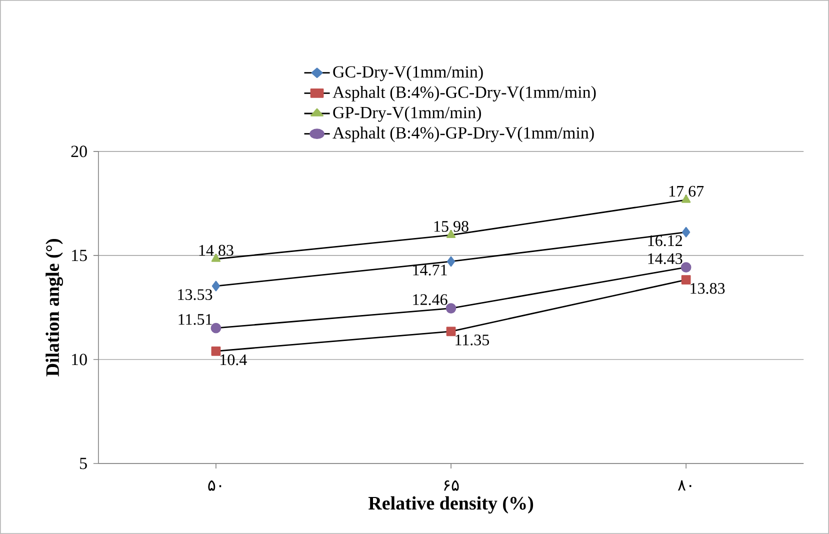  I want to click on y-tick-label: 10, so click(79, 360).